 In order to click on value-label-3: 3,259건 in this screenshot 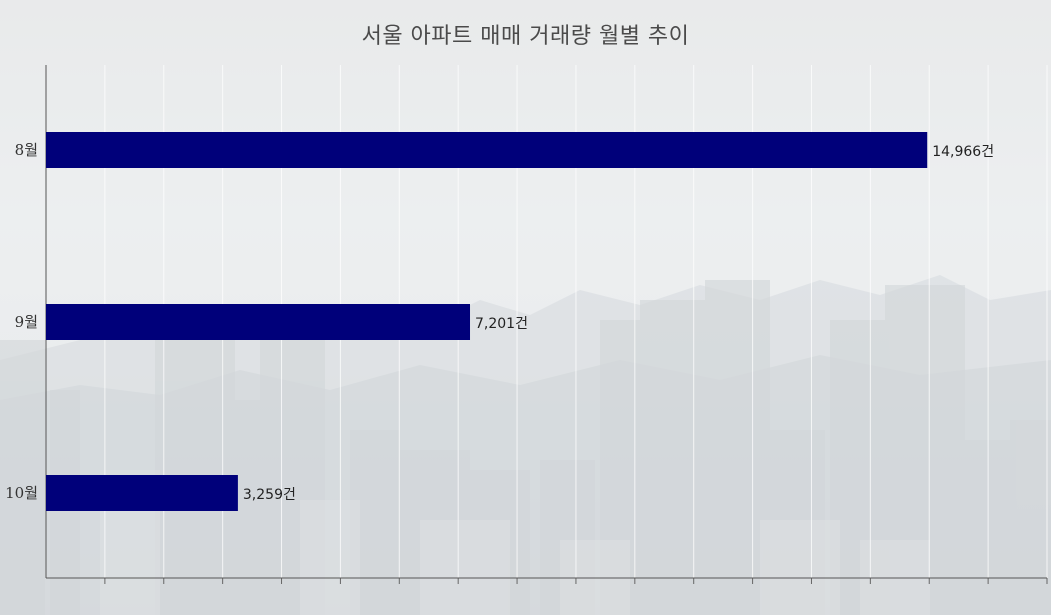, I will do `click(269, 495)`.